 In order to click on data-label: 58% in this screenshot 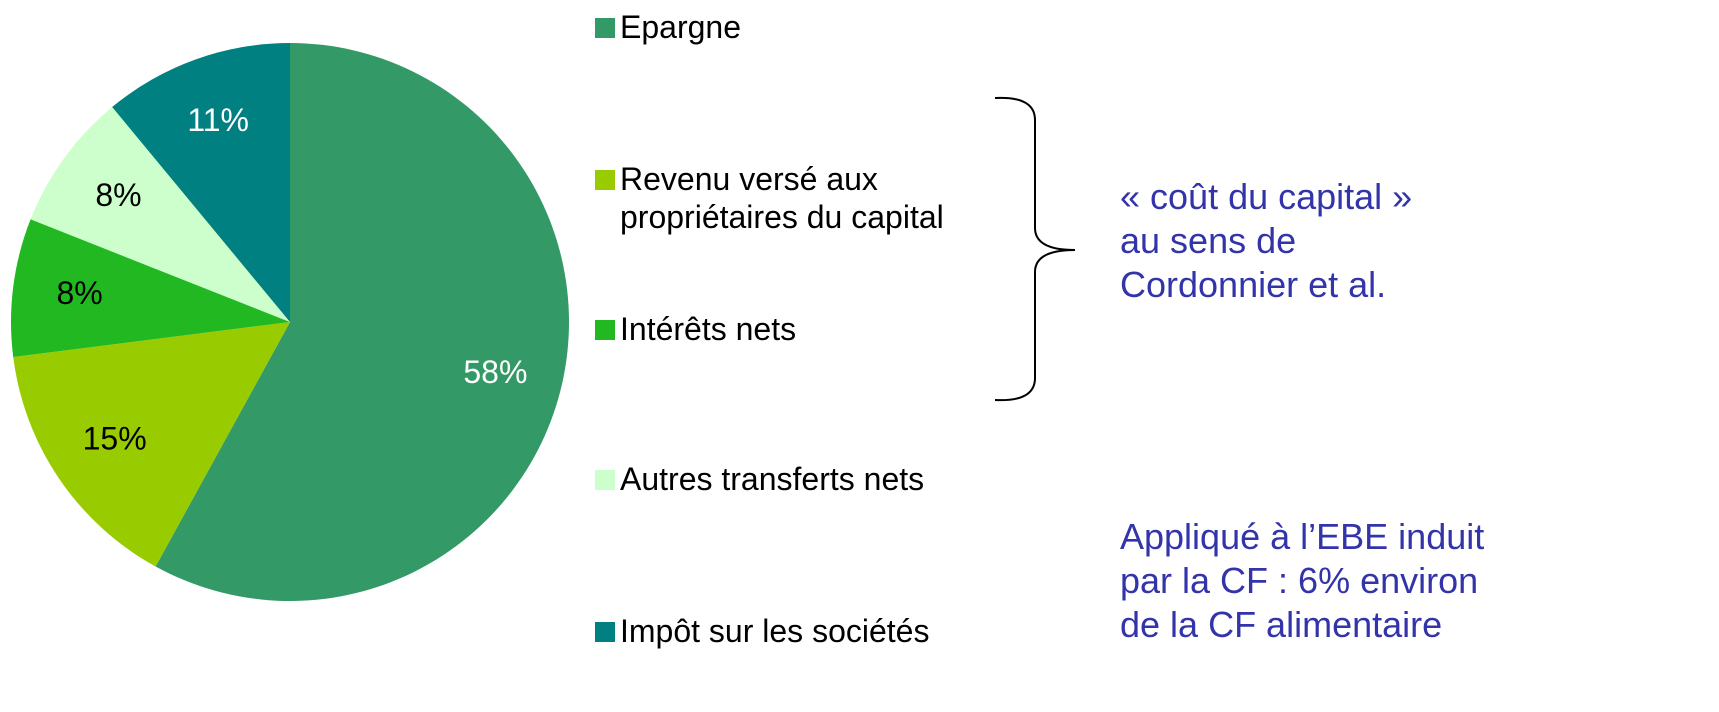, I will do `click(495, 372)`.